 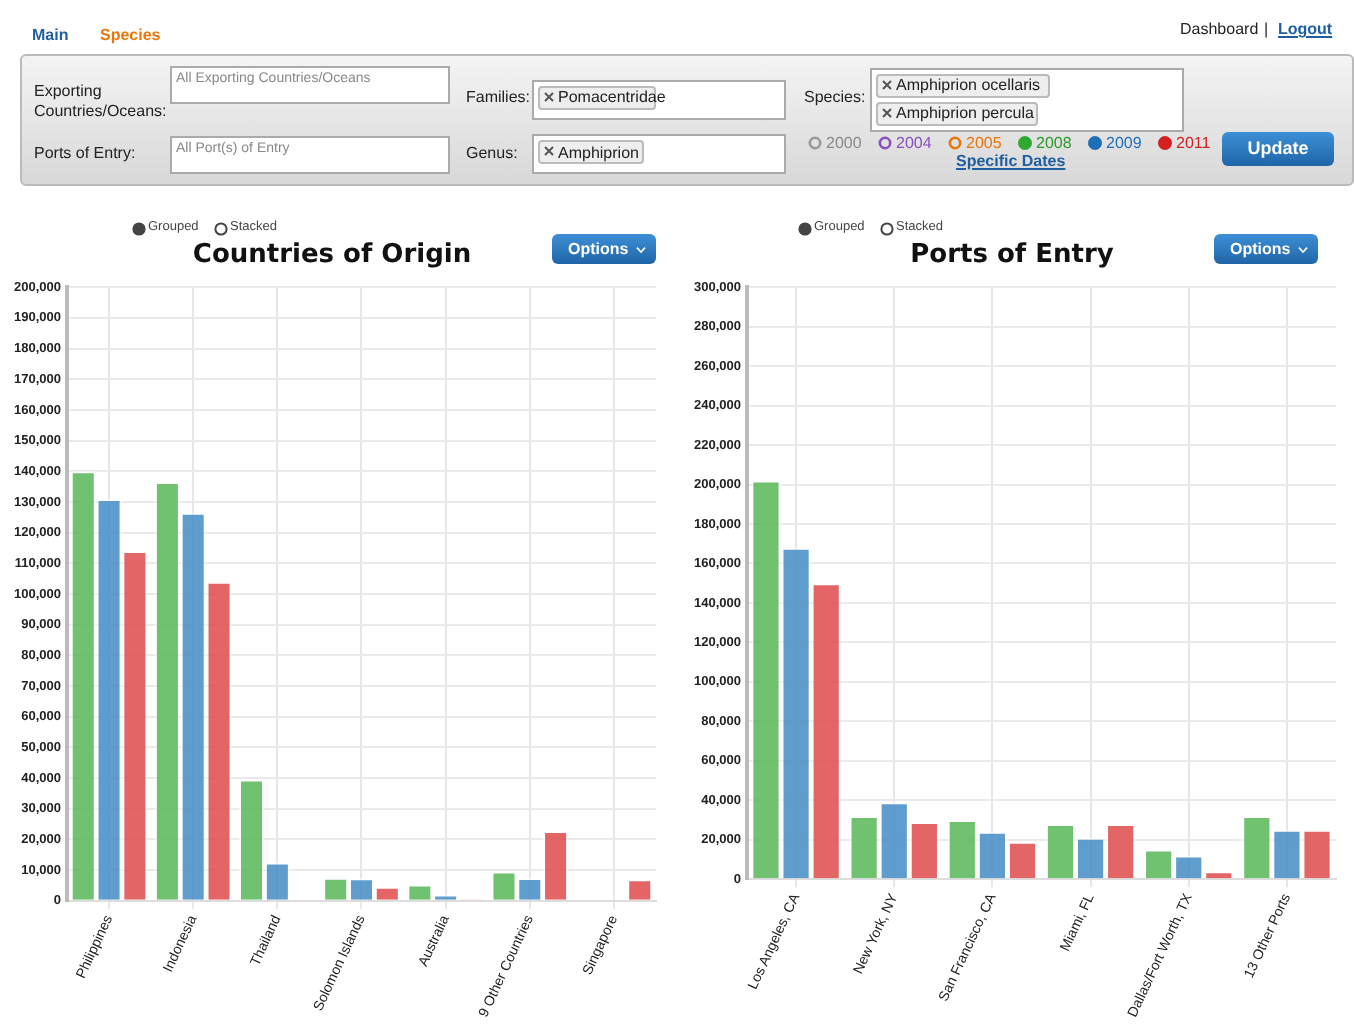 I want to click on text: 2009, so click(x=1124, y=143).